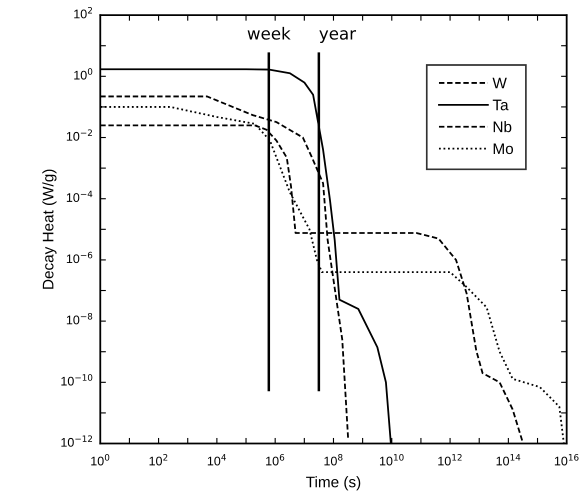 The image size is (583, 504). What do you see at coordinates (76, 441) in the screenshot?
I see `y-tick-label: 10$^{−12}$` at bounding box center [76, 441].